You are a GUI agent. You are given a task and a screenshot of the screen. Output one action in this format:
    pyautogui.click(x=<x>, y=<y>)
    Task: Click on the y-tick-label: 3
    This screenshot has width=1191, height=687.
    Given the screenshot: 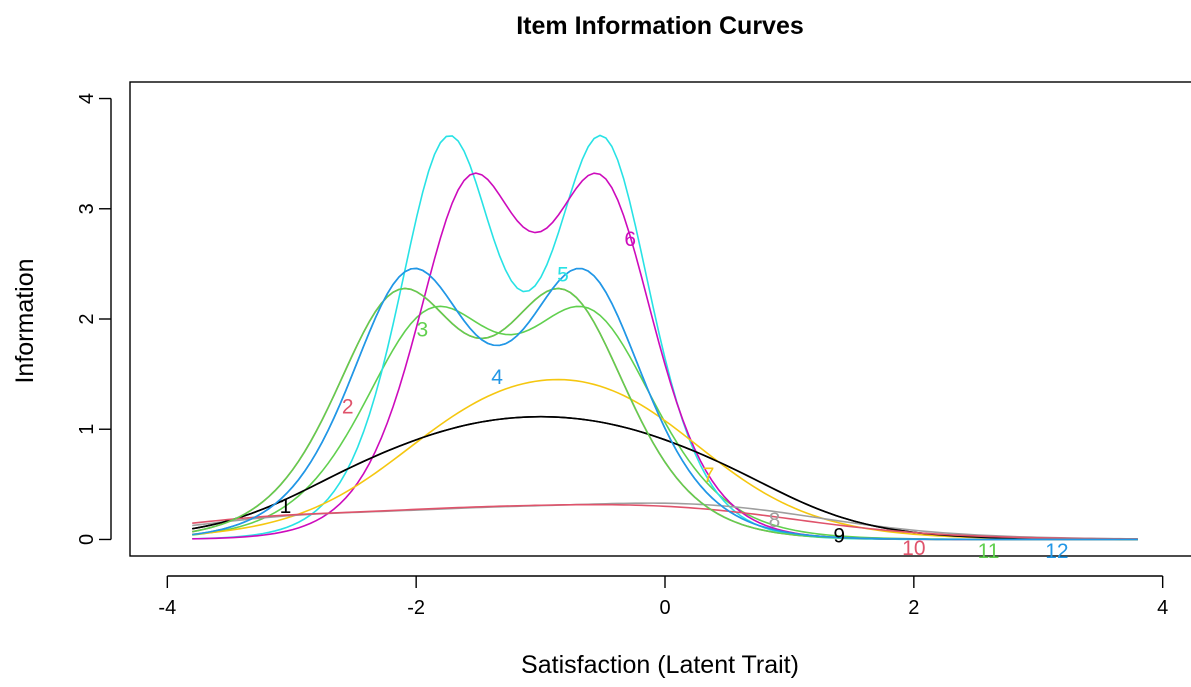 What is the action you would take?
    pyautogui.click(x=87, y=208)
    